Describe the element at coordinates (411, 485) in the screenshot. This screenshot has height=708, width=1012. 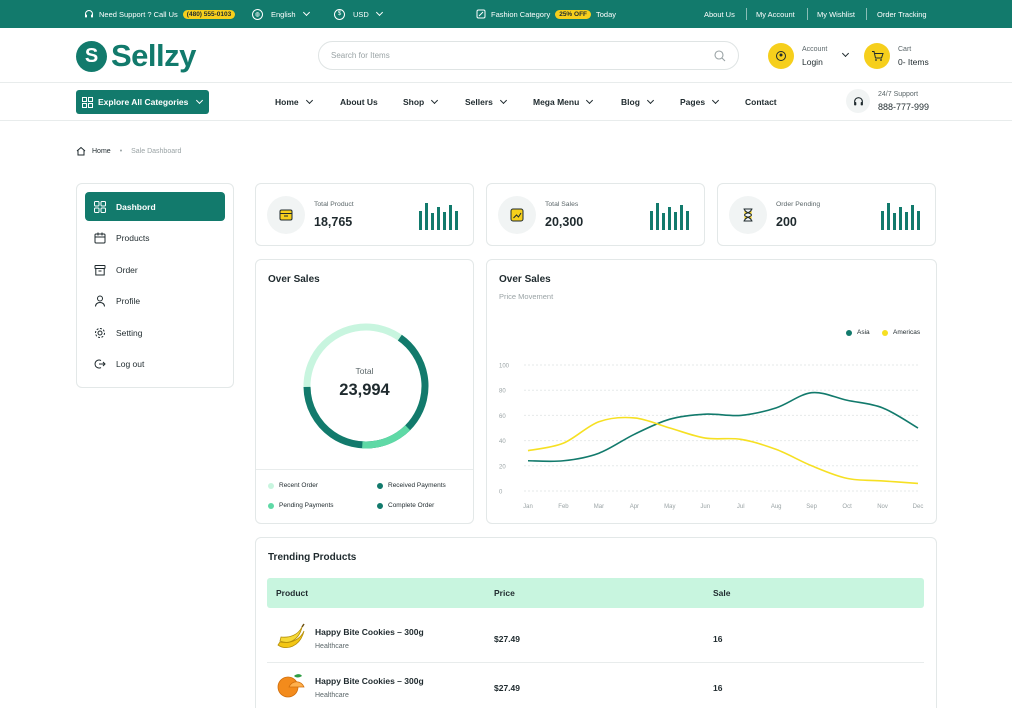
I see `legend-received-payments: Received Payments` at that location.